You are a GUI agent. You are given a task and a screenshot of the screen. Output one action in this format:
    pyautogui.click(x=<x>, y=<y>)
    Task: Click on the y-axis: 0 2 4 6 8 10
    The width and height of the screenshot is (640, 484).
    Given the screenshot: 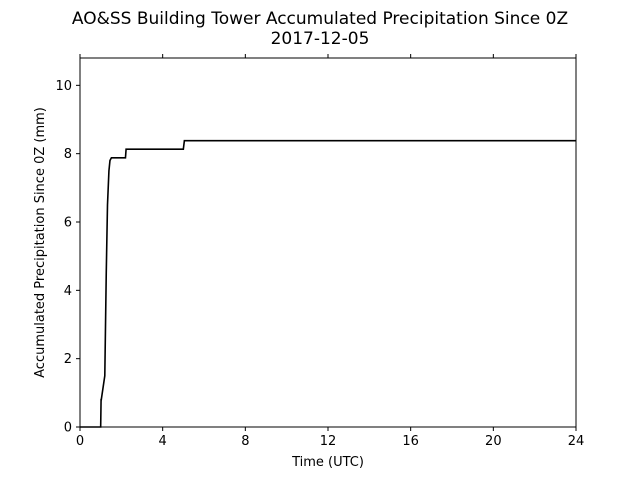 What is the action you would take?
    pyautogui.click(x=67, y=257)
    